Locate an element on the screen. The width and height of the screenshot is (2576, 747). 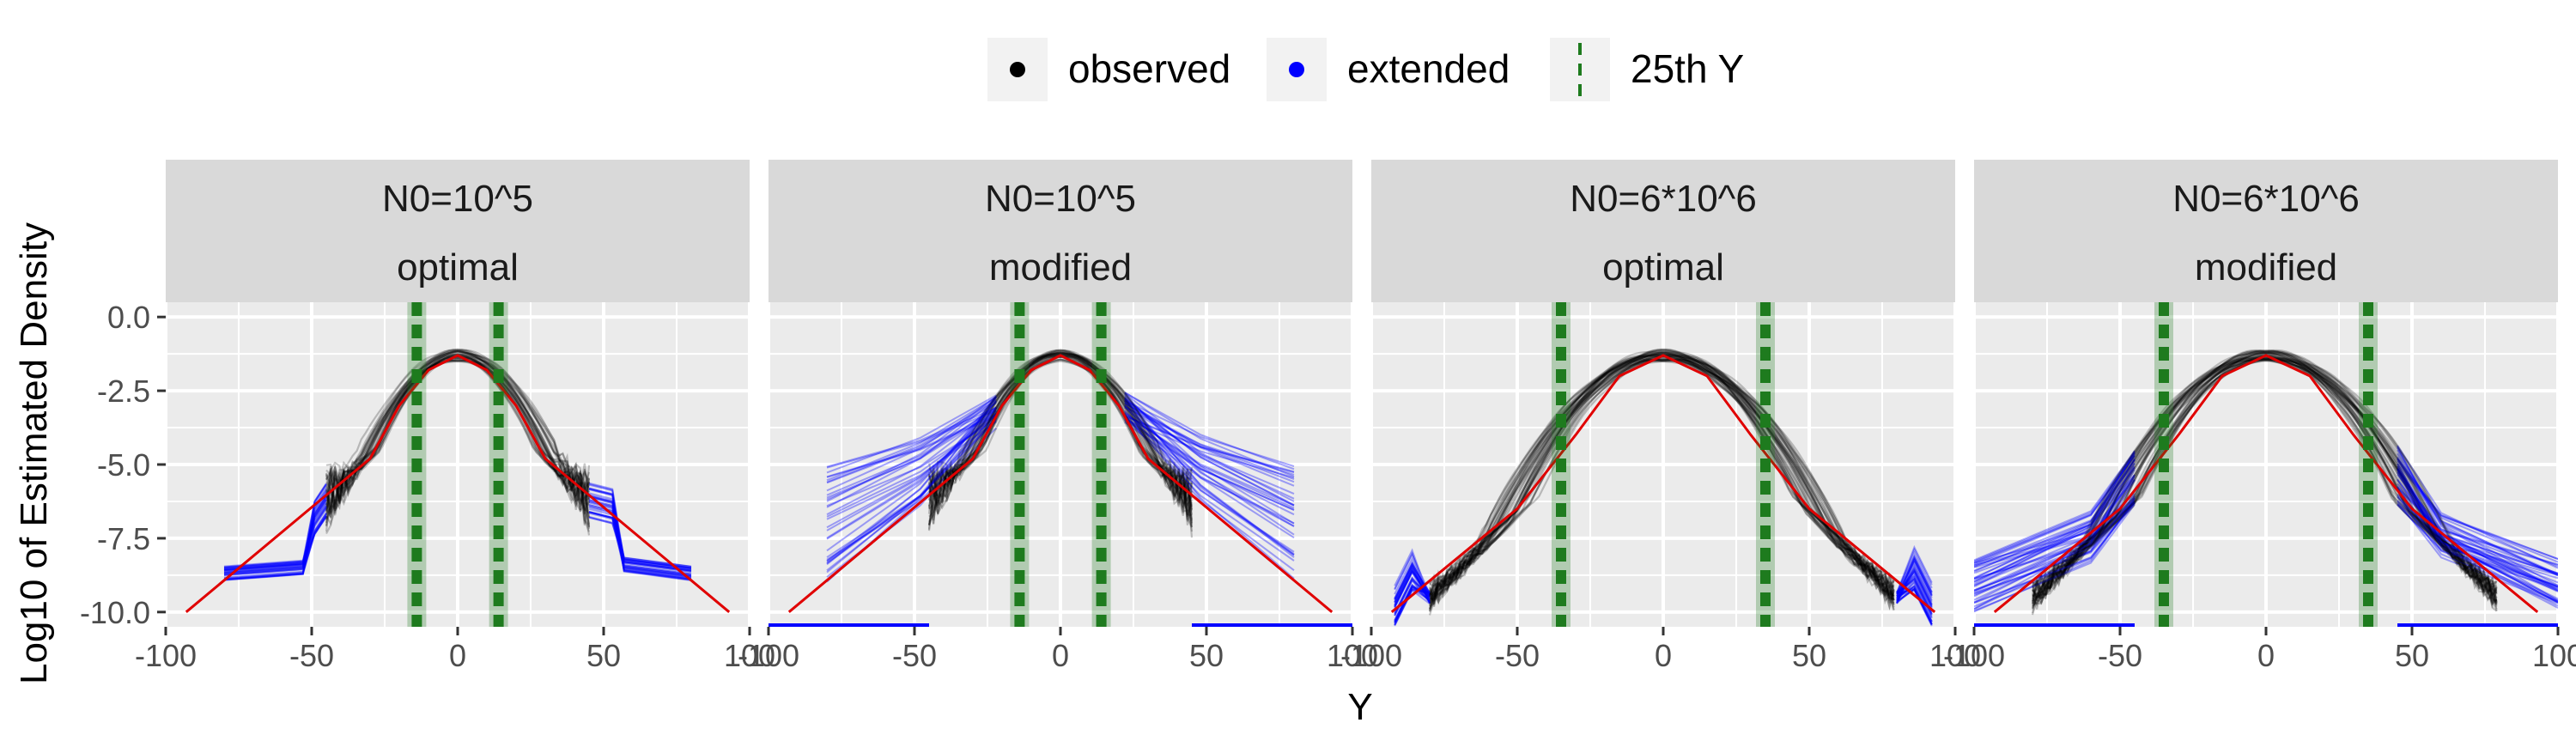
true-density-line is located at coordinates (458, 484).